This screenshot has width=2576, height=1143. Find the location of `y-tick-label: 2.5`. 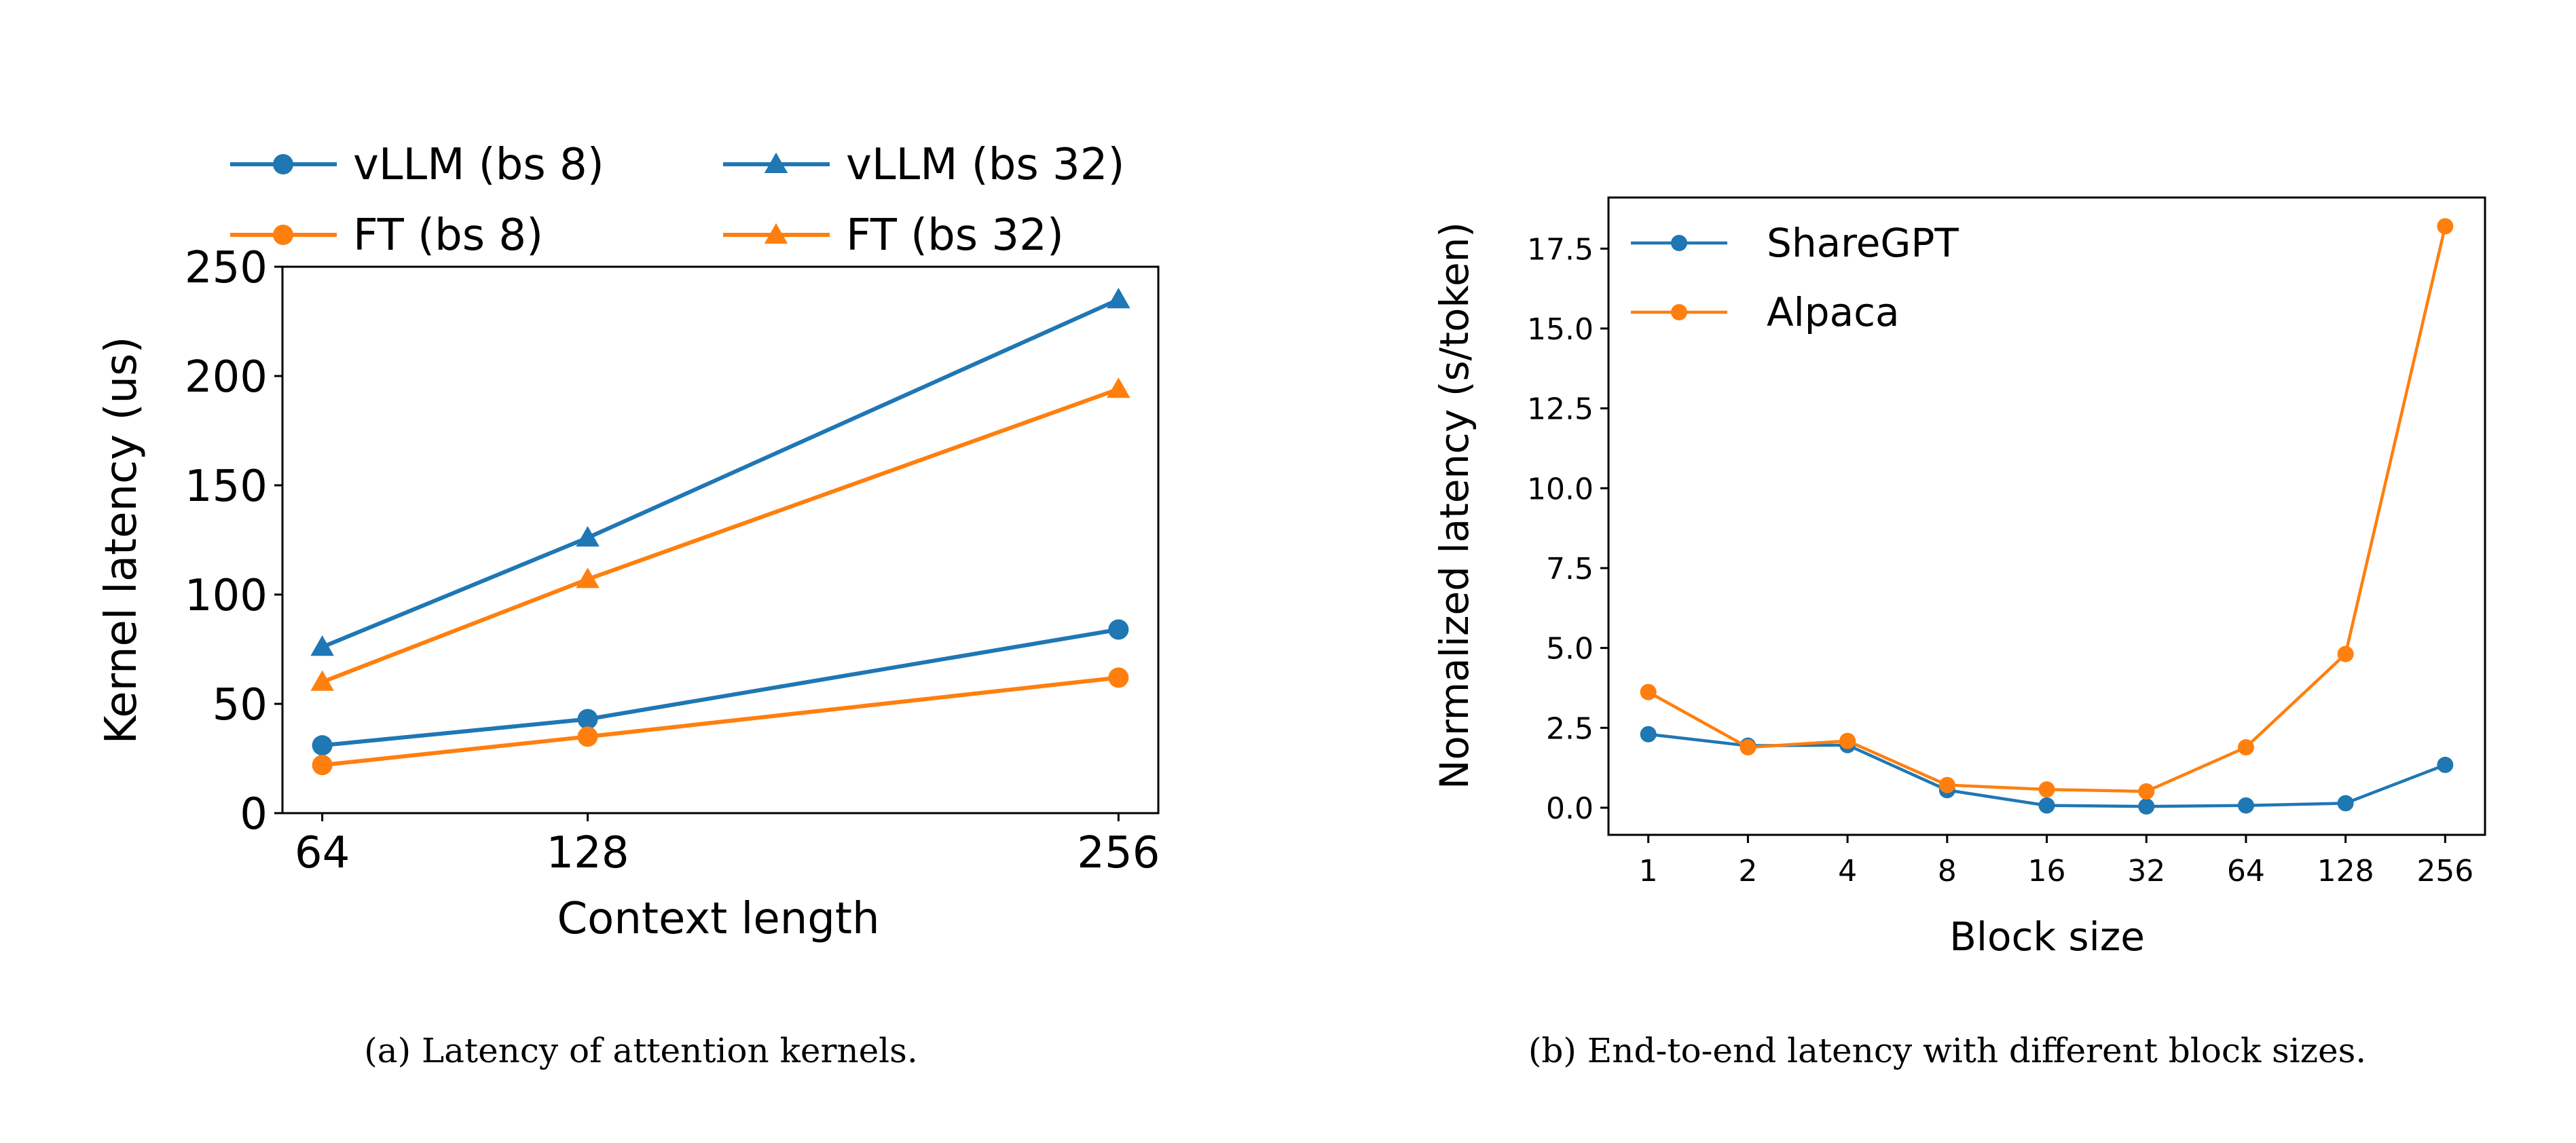

y-tick-label: 2.5 is located at coordinates (1570, 729).